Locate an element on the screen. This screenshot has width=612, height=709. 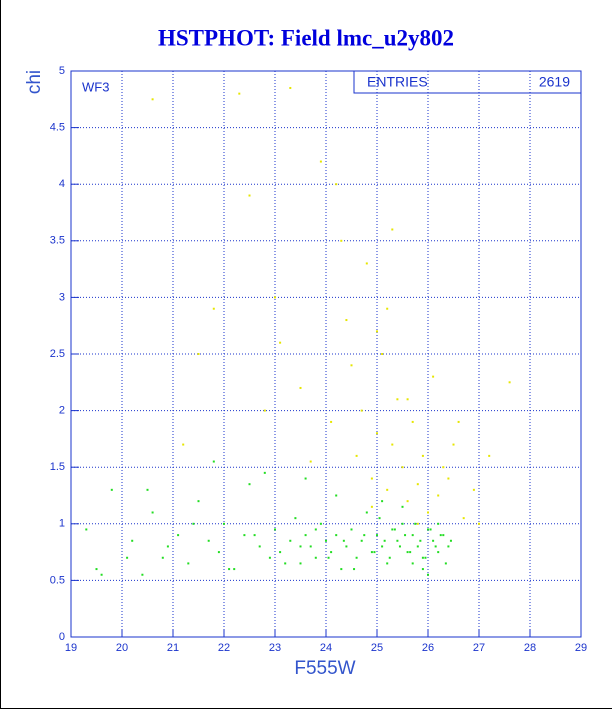
stats-box is located at coordinates (467, 82).